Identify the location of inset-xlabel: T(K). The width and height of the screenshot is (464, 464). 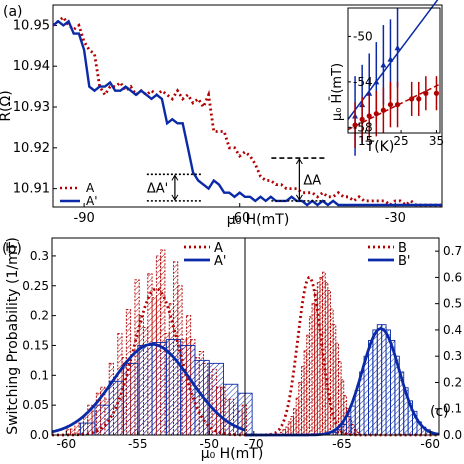
(380, 147).